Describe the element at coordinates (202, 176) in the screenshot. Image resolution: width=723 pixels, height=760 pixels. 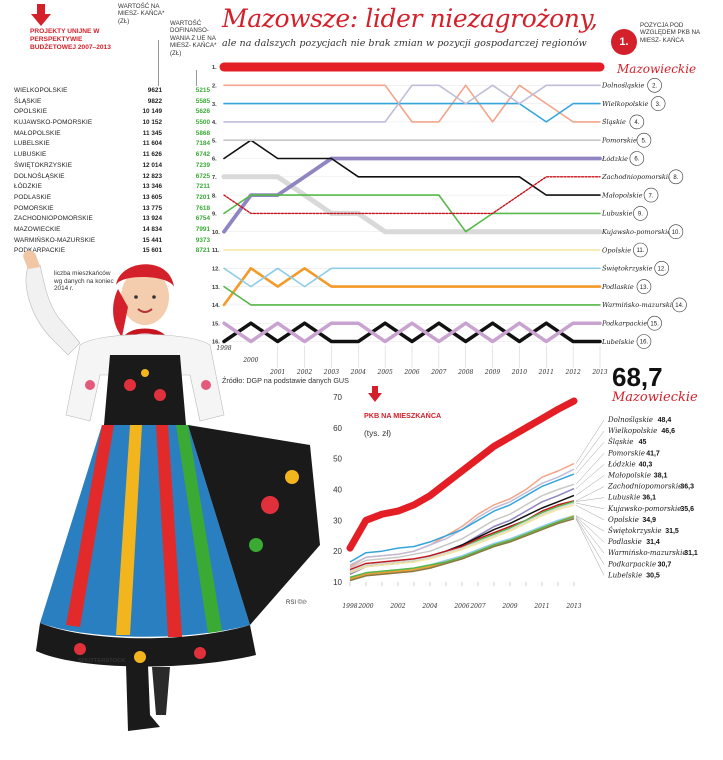
I see `eu-value: 6725` at that location.